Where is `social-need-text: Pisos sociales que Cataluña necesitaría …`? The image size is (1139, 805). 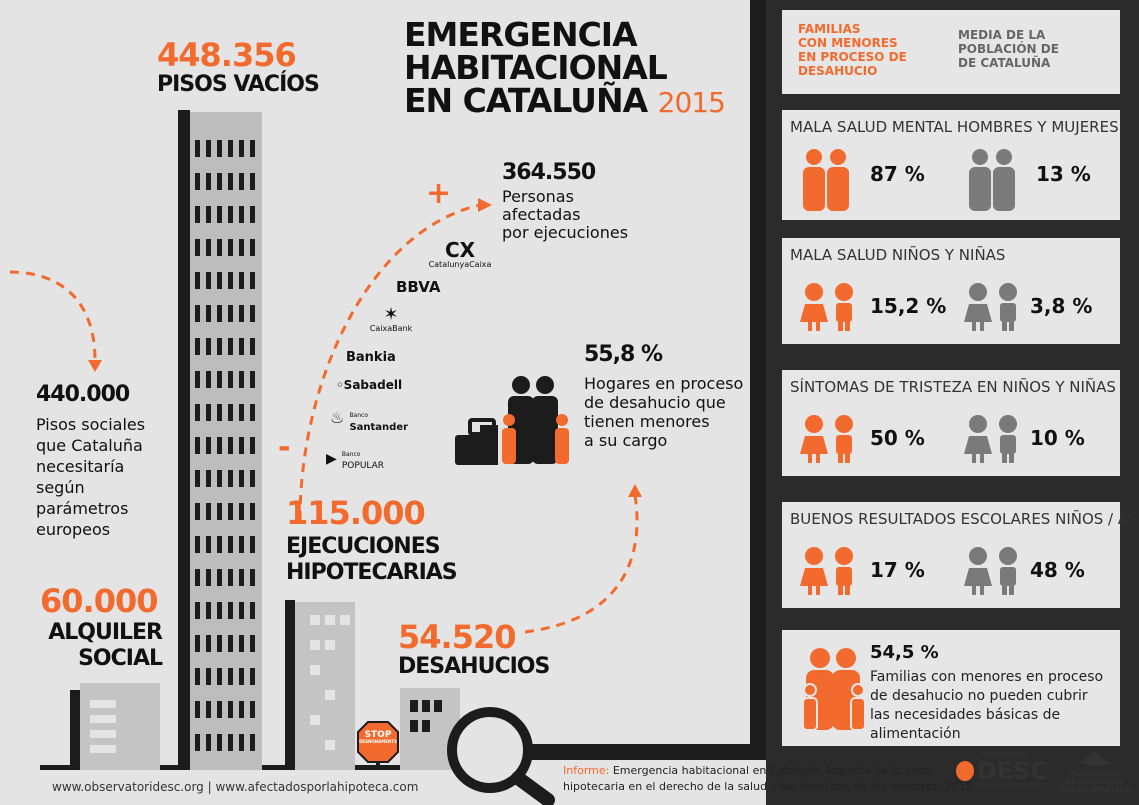 social-need-text: Pisos sociales que Cataluña necesitaría … is located at coordinates (90, 477).